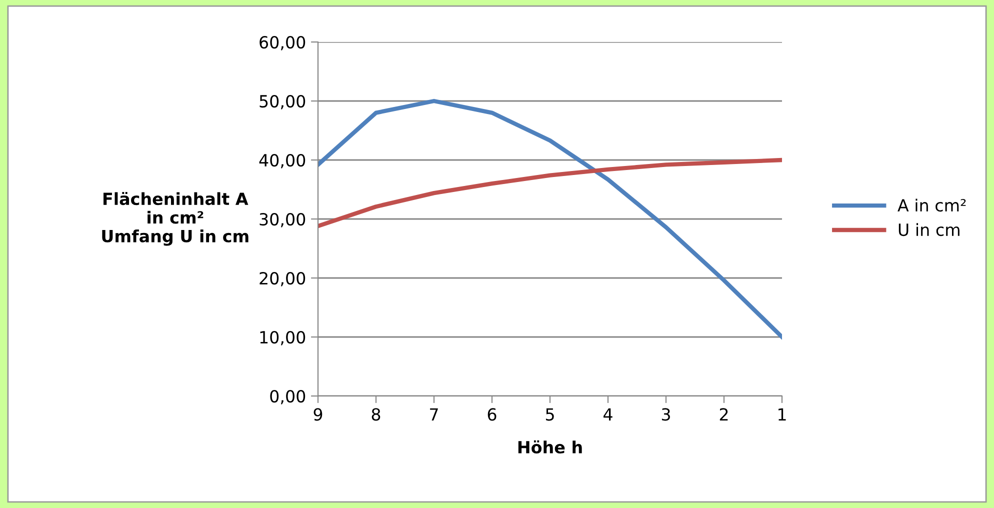 The height and width of the screenshot is (508, 994). Describe the element at coordinates (175, 219) in the screenshot. I see `y-axis-title: Flächeninhalt A in cm² Umfang U in cm` at that location.